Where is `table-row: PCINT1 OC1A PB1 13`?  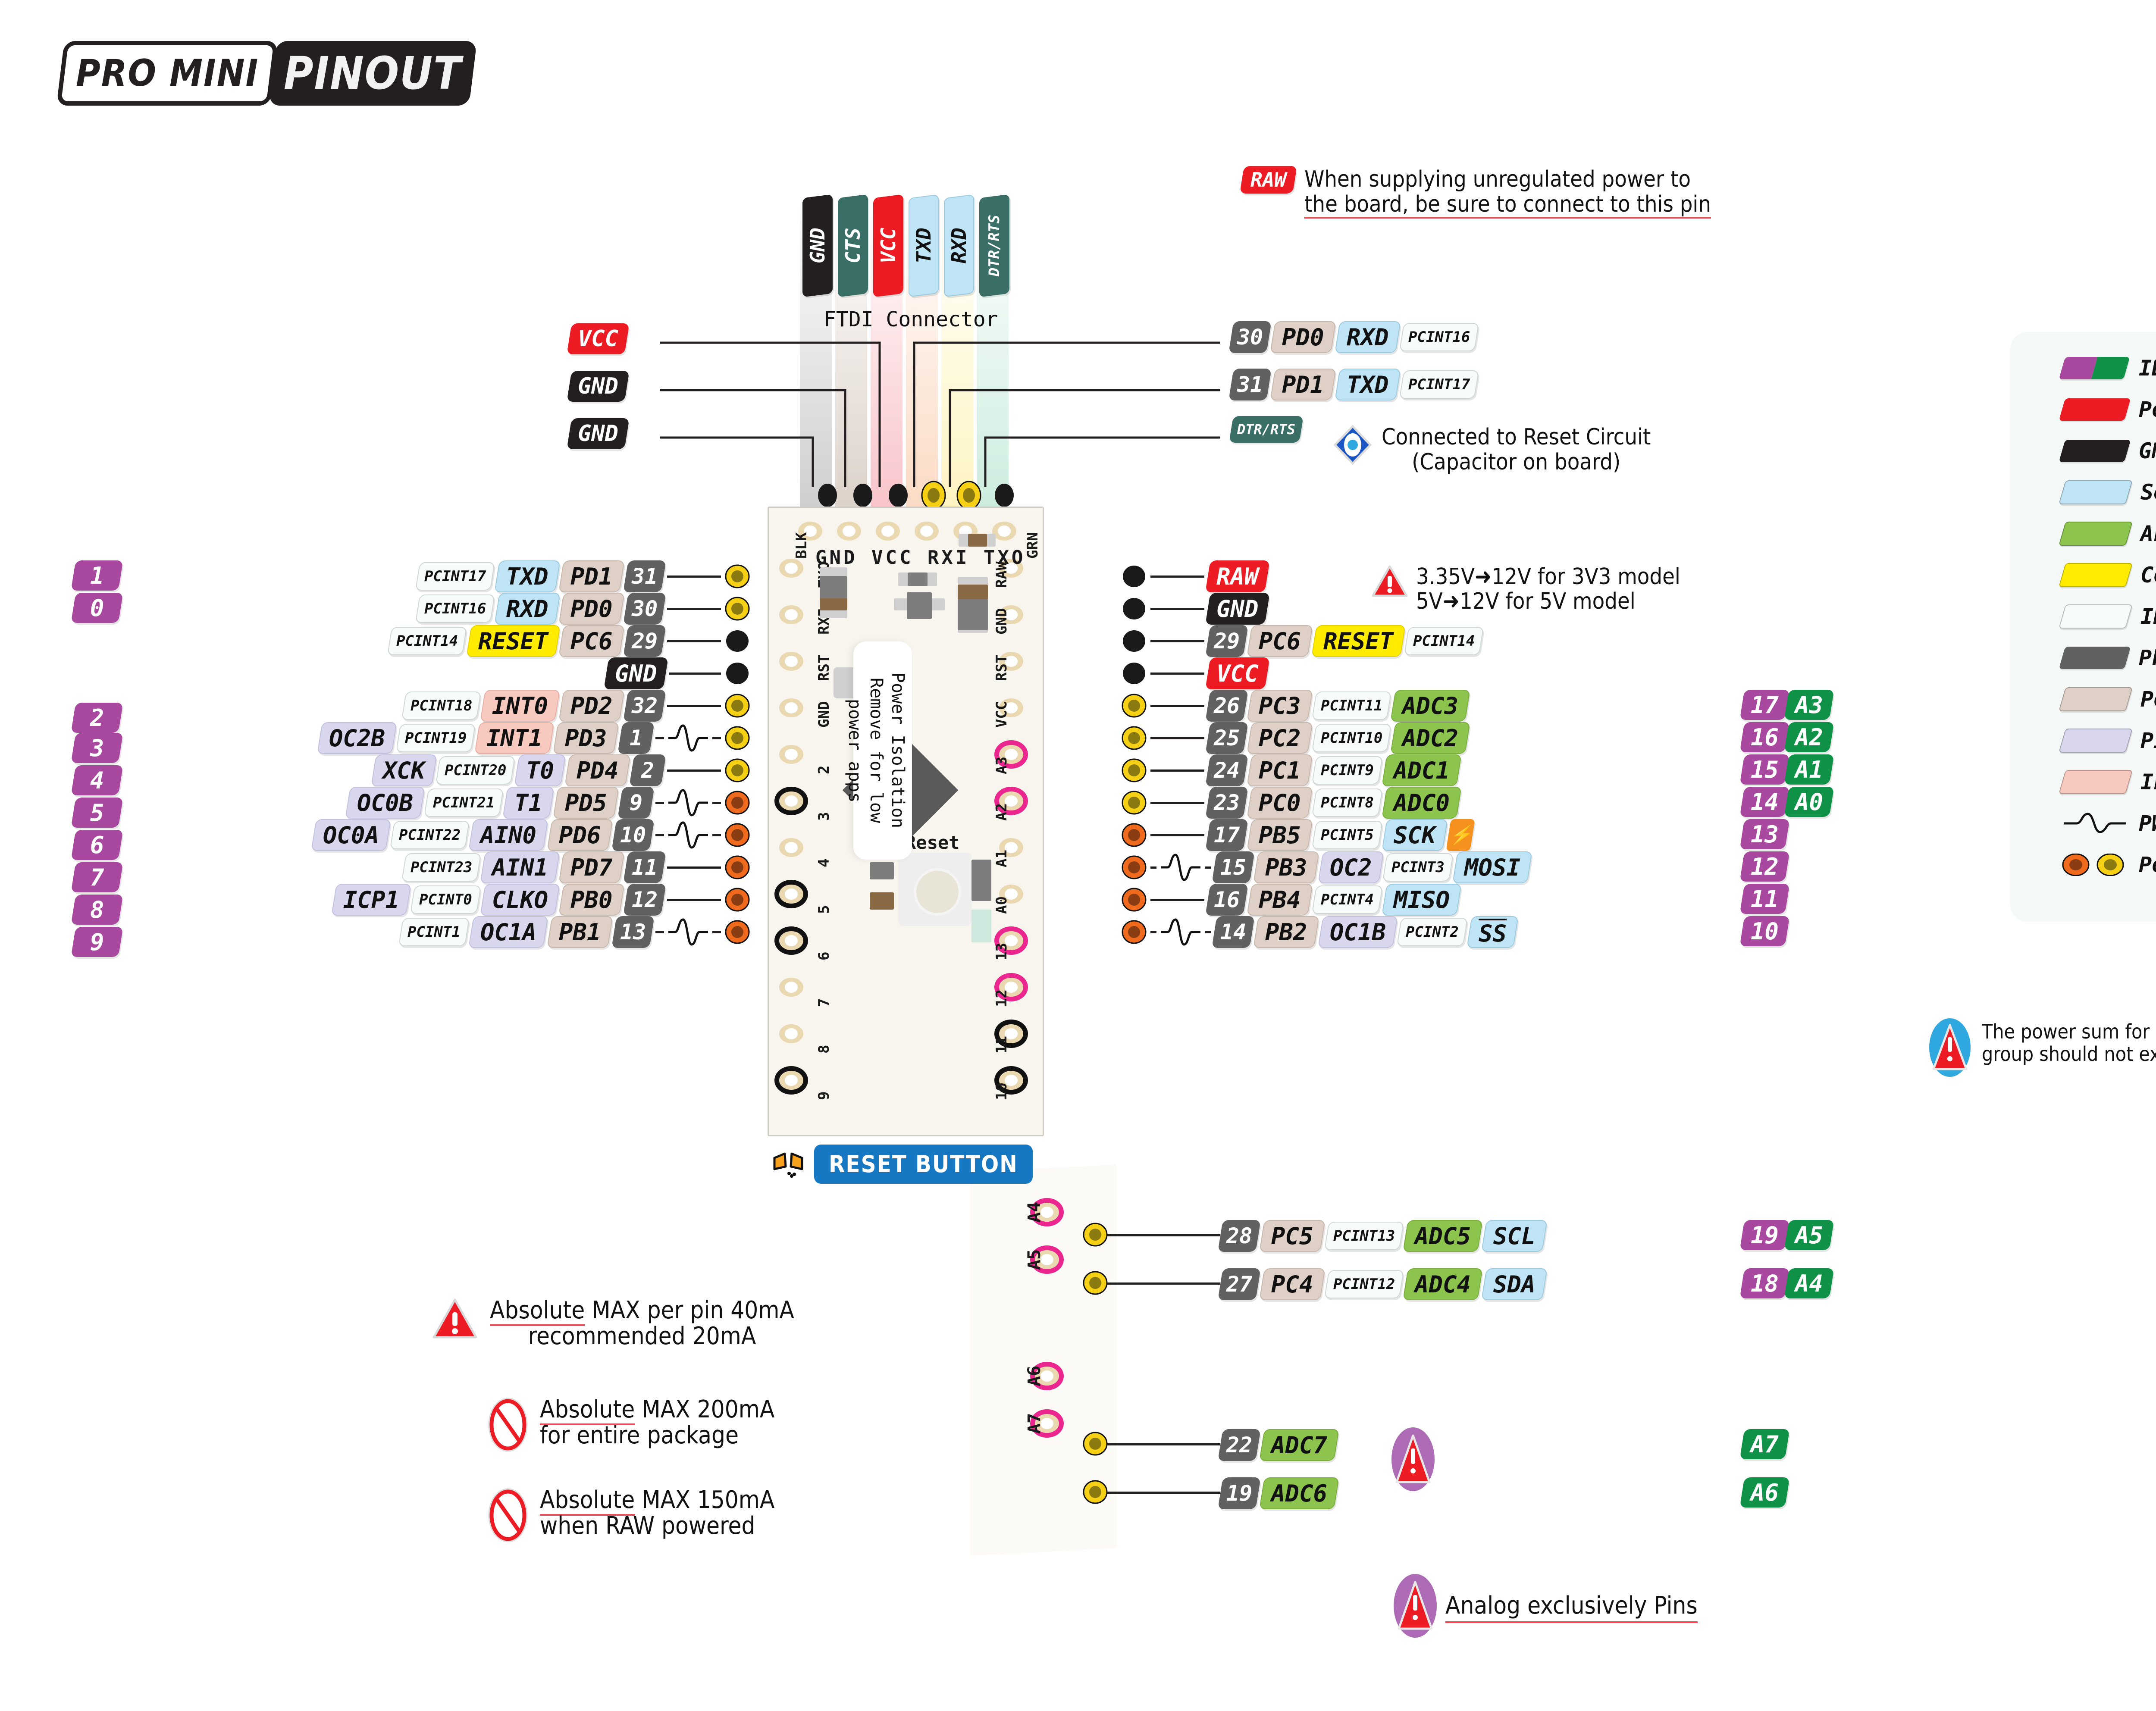 table-row: PCINT1 OC1A PB1 13 is located at coordinates (495, 932).